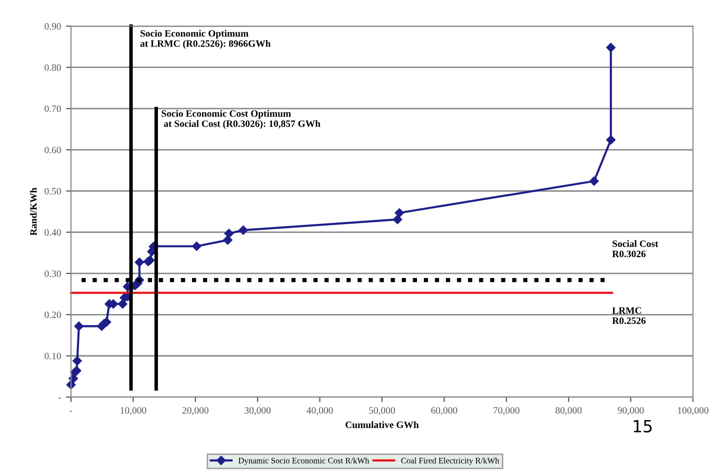 Image resolution: width=710 pixels, height=475 pixels. Describe the element at coordinates (52, 232) in the screenshot. I see `y-tick-label: 0.40` at that location.